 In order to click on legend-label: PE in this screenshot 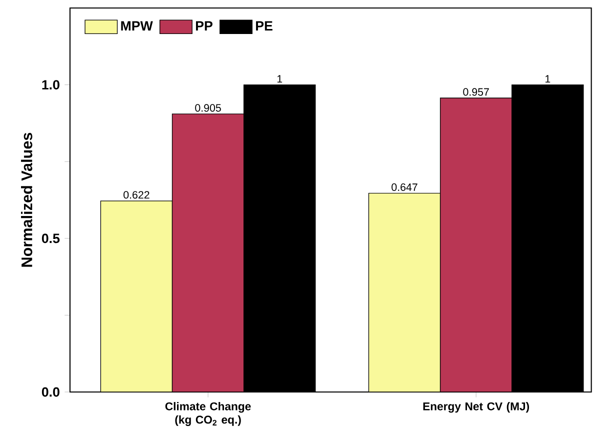, I will do `click(264, 25)`.